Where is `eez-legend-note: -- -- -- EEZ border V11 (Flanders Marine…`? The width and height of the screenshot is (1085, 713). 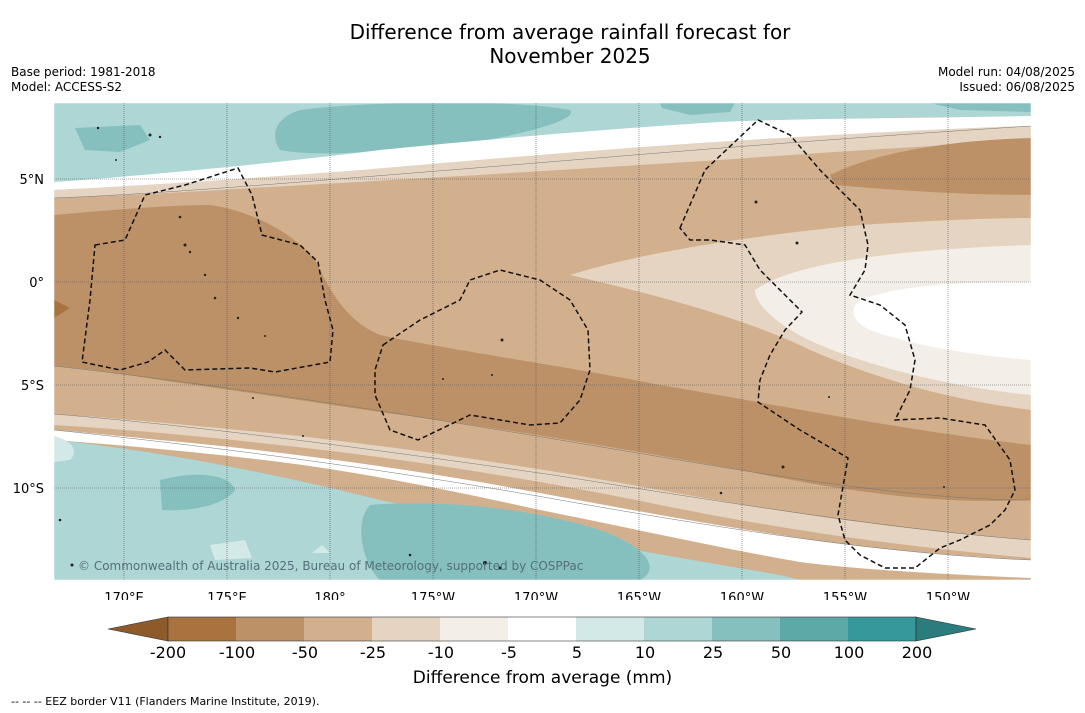
eez-legend-note: -- -- -- EEZ border V11 (Flanders Marine… is located at coordinates (165, 701).